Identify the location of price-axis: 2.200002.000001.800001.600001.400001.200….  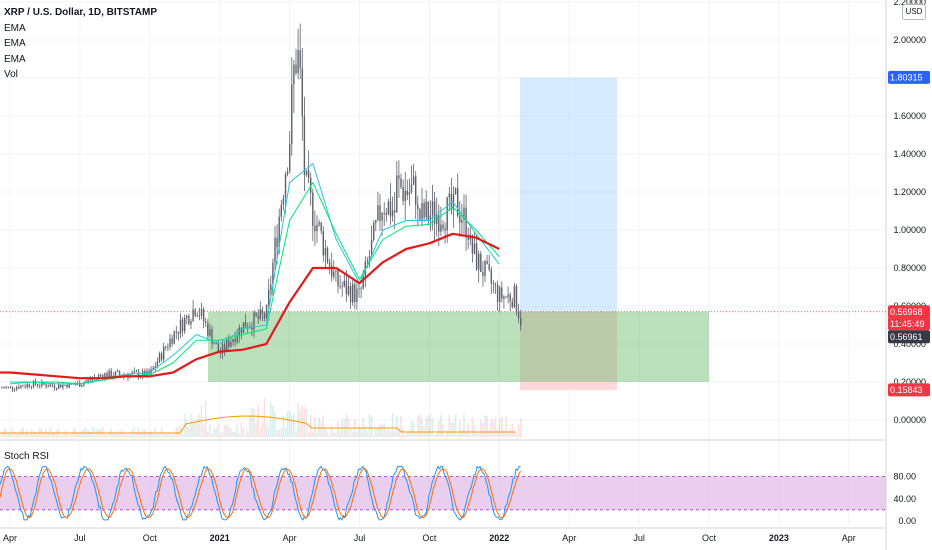
(909, 263).